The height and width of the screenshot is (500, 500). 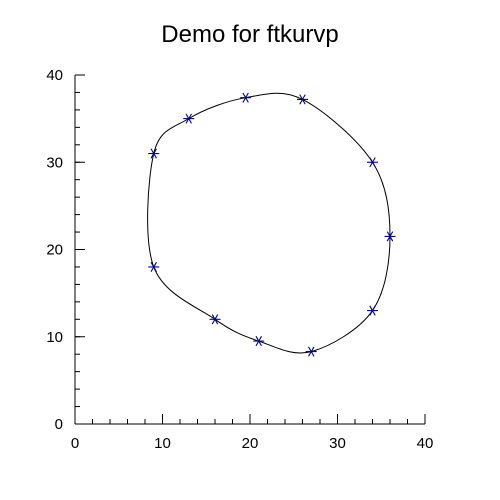 I want to click on chart-title: Demo for ftkurvp, so click(x=249, y=34).